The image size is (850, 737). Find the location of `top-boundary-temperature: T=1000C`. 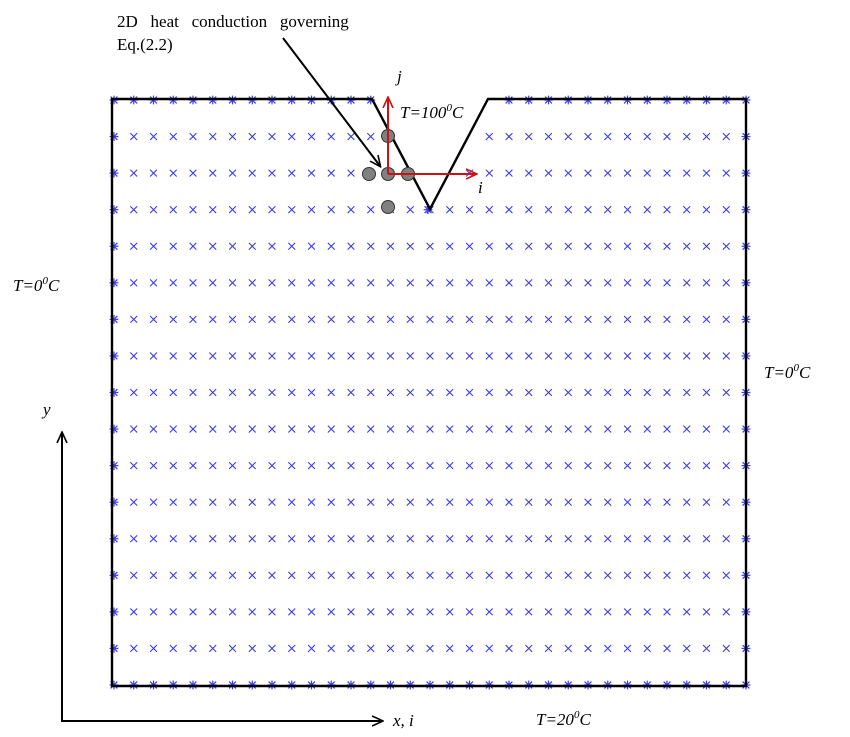

top-boundary-temperature: T=1000C is located at coordinates (432, 112).